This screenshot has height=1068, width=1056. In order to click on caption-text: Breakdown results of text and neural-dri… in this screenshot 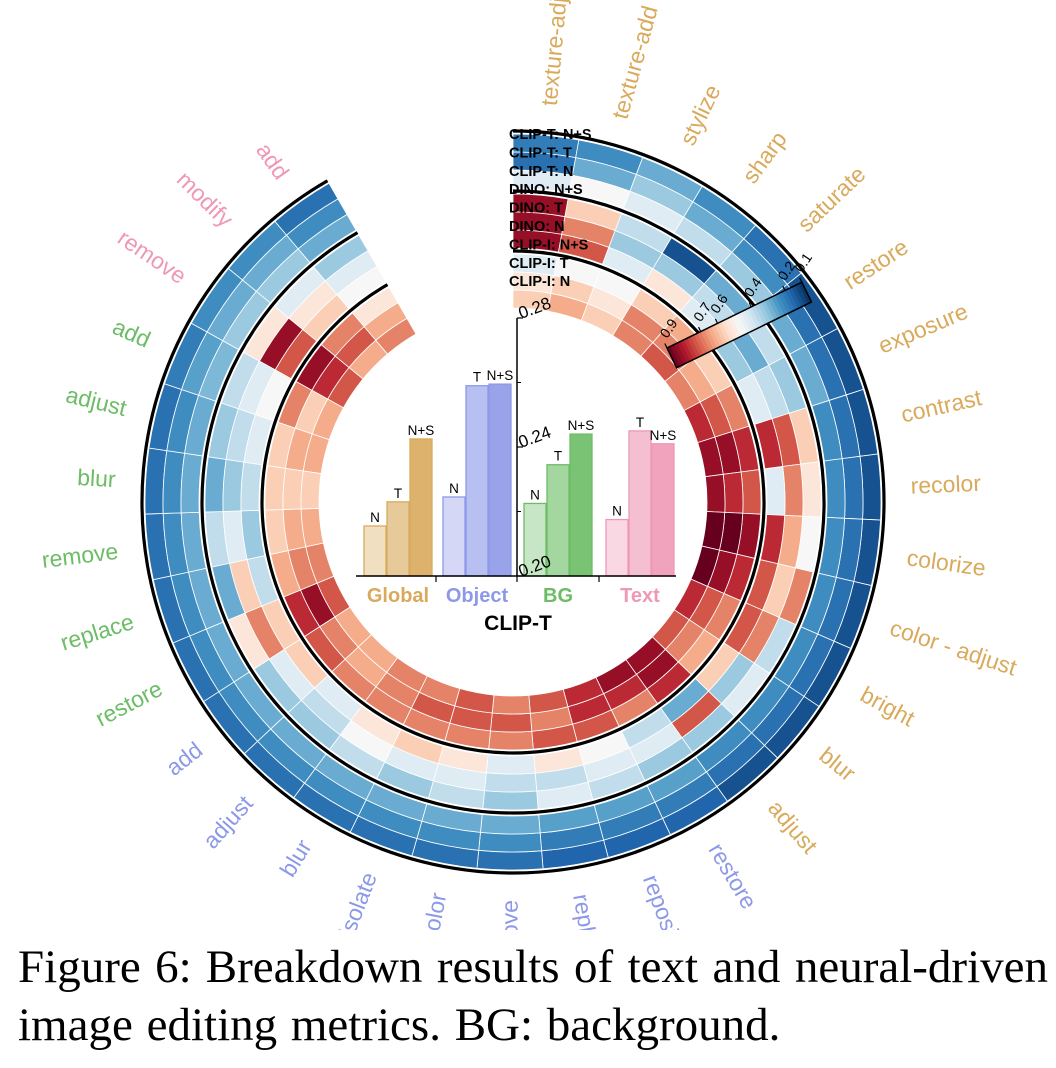, I will do `click(533, 996)`.